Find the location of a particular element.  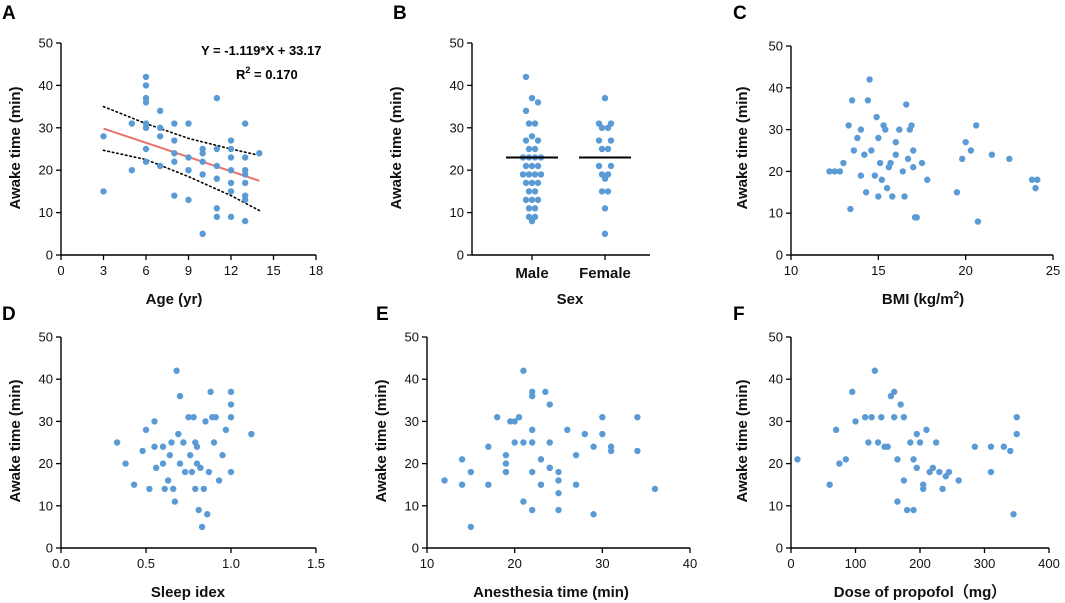

panel-c-xlabel-end: ) is located at coordinates (961, 299).